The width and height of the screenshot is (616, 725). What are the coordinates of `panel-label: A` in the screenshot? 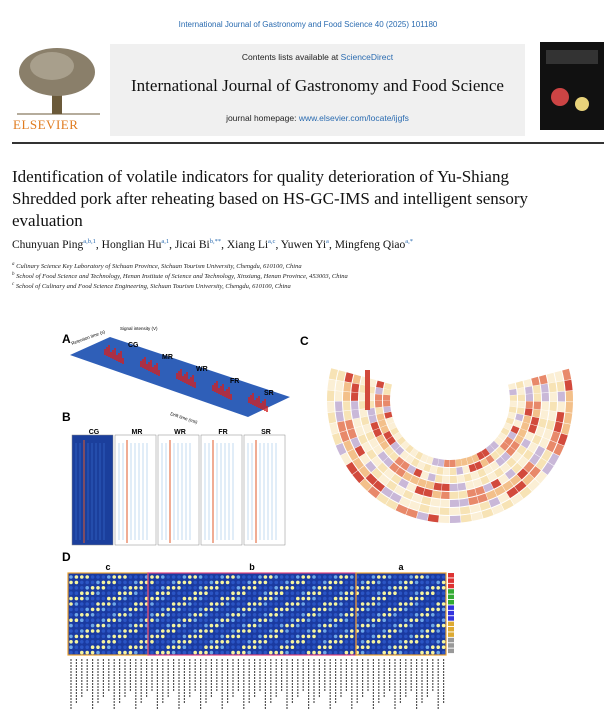 It's located at (66, 339).